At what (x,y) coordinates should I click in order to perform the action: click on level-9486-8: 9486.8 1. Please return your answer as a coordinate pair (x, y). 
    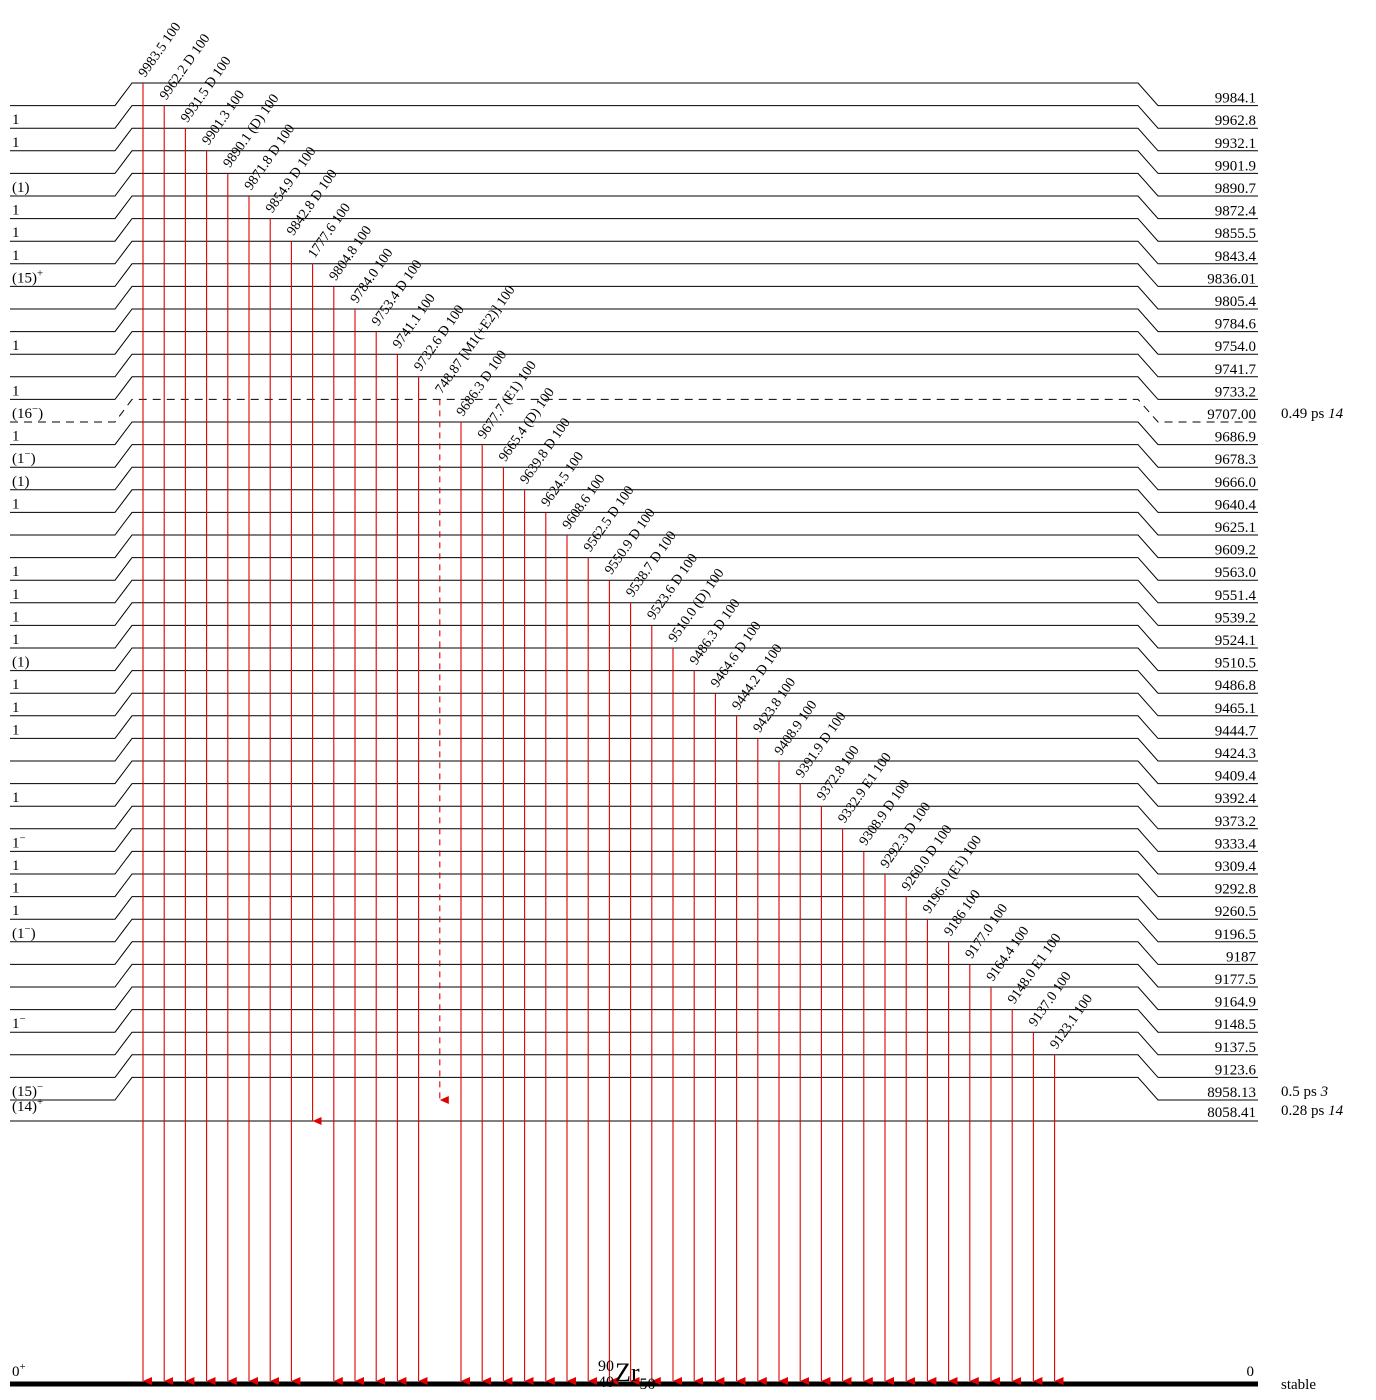
    Looking at the image, I should click on (634, 682).